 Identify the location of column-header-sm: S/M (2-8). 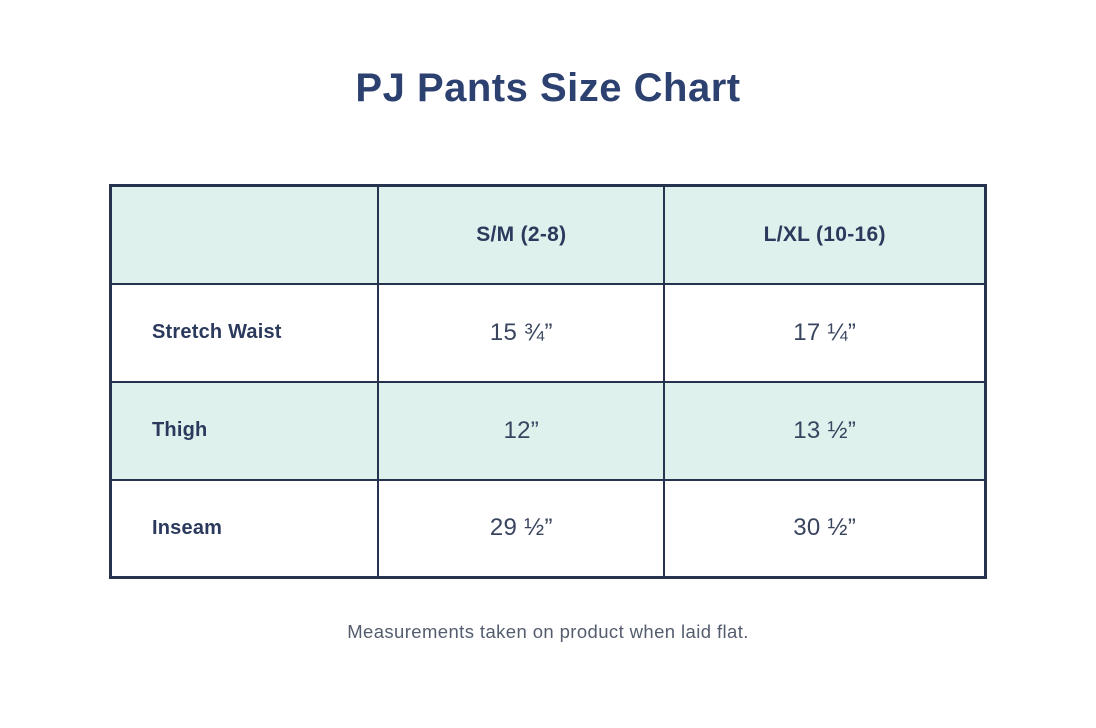
(521, 234).